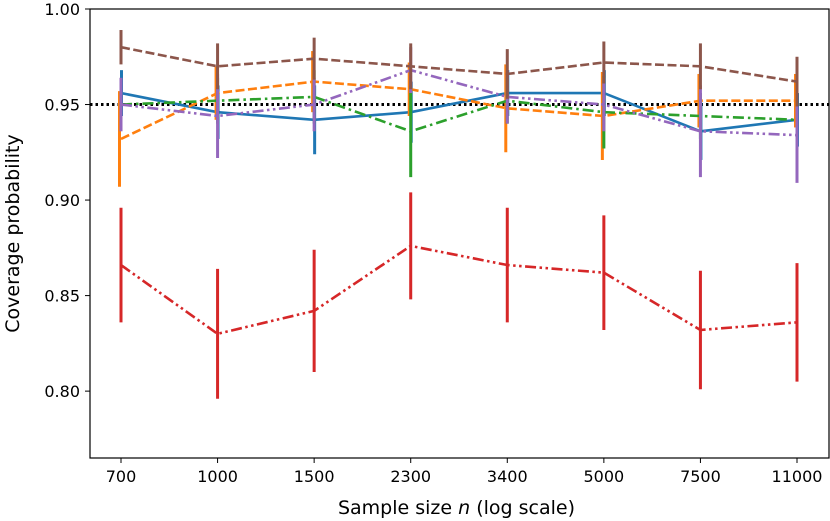  What do you see at coordinates (410, 476) in the screenshot?
I see `x-tick-label: 2300` at bounding box center [410, 476].